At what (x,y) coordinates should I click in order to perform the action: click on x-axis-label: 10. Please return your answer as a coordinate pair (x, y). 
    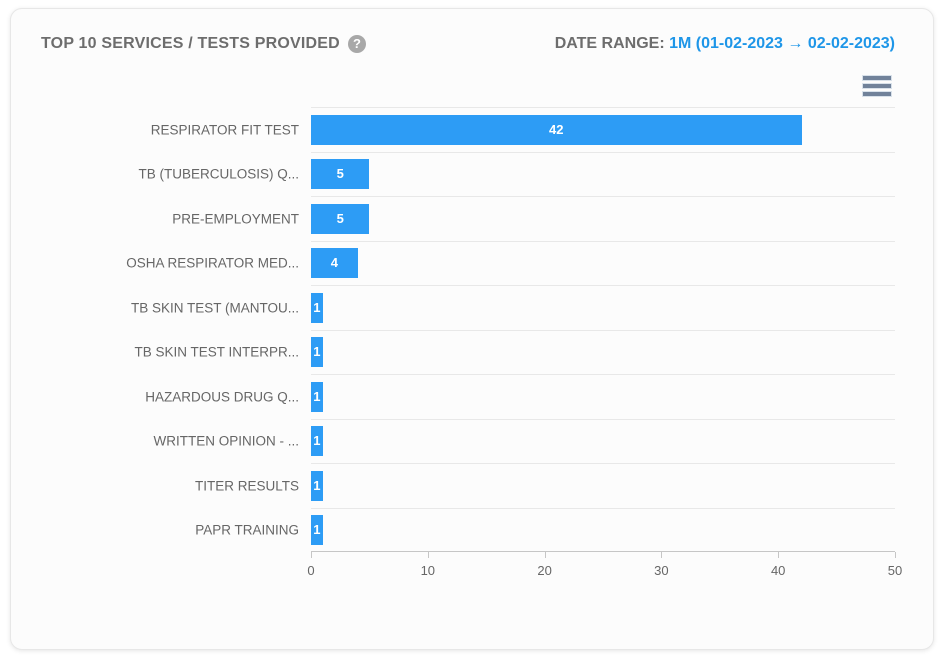
    Looking at the image, I should click on (428, 570).